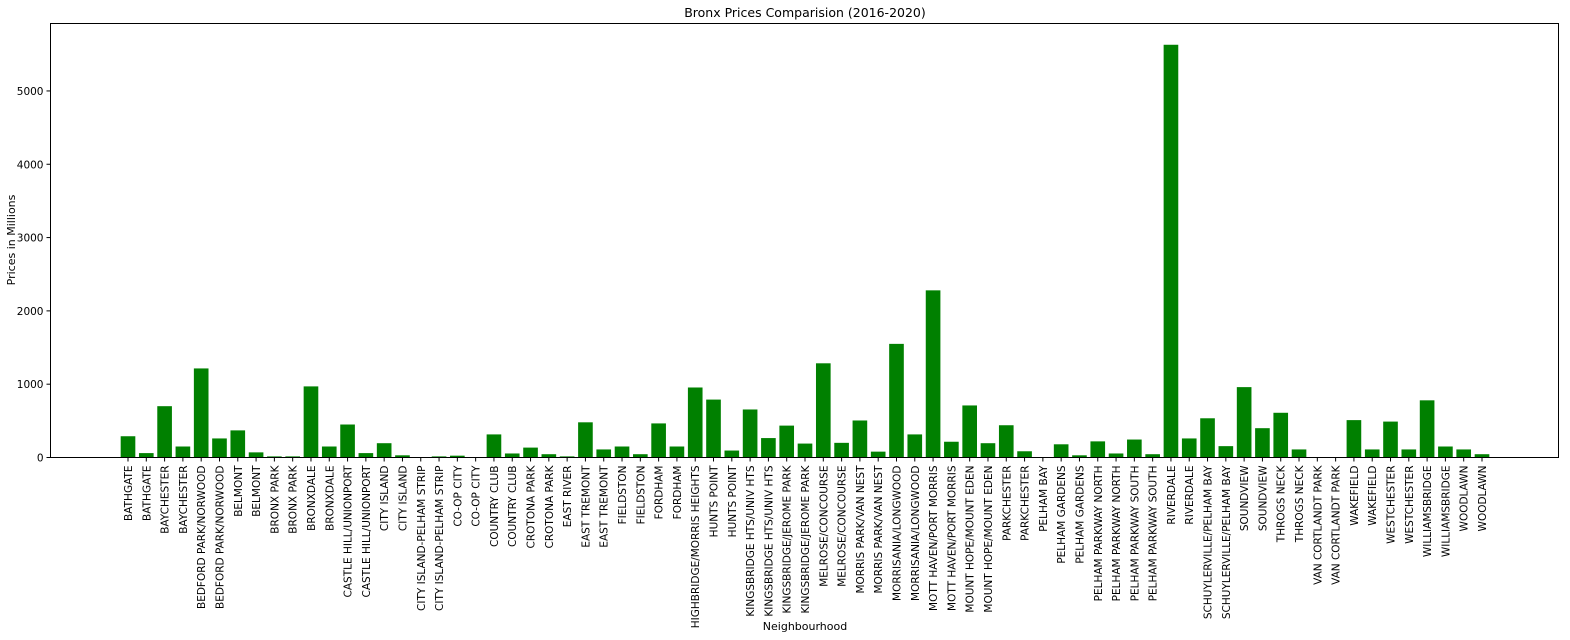  Describe the element at coordinates (1172, 495) in the screenshot. I see `x-tick-label: RIVERDALE` at that location.